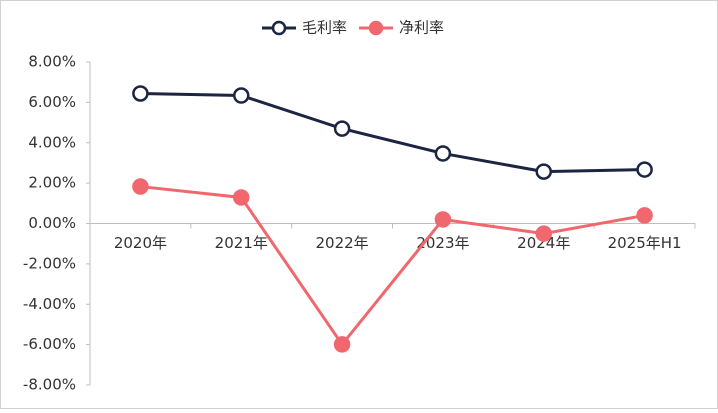 The height and width of the screenshot is (413, 718). I want to click on x-tick-label: 2025年H1, so click(645, 243).